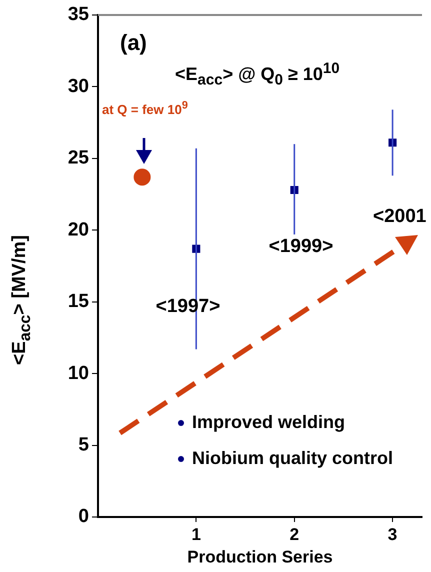 Image resolution: width=431 pixels, height=572 pixels. I want to click on y-tick-label: 15, so click(79, 301).